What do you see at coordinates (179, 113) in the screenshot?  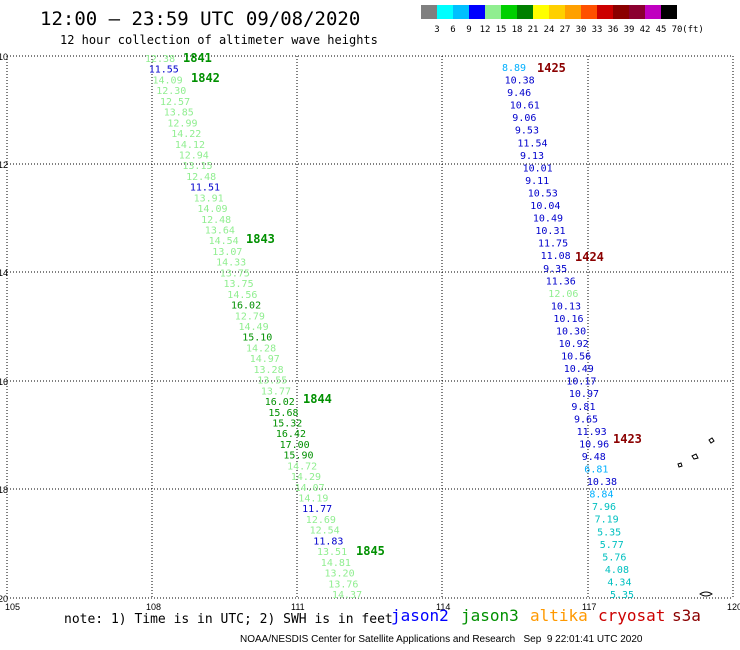 I see `wave-height-value: 13.85` at bounding box center [179, 113].